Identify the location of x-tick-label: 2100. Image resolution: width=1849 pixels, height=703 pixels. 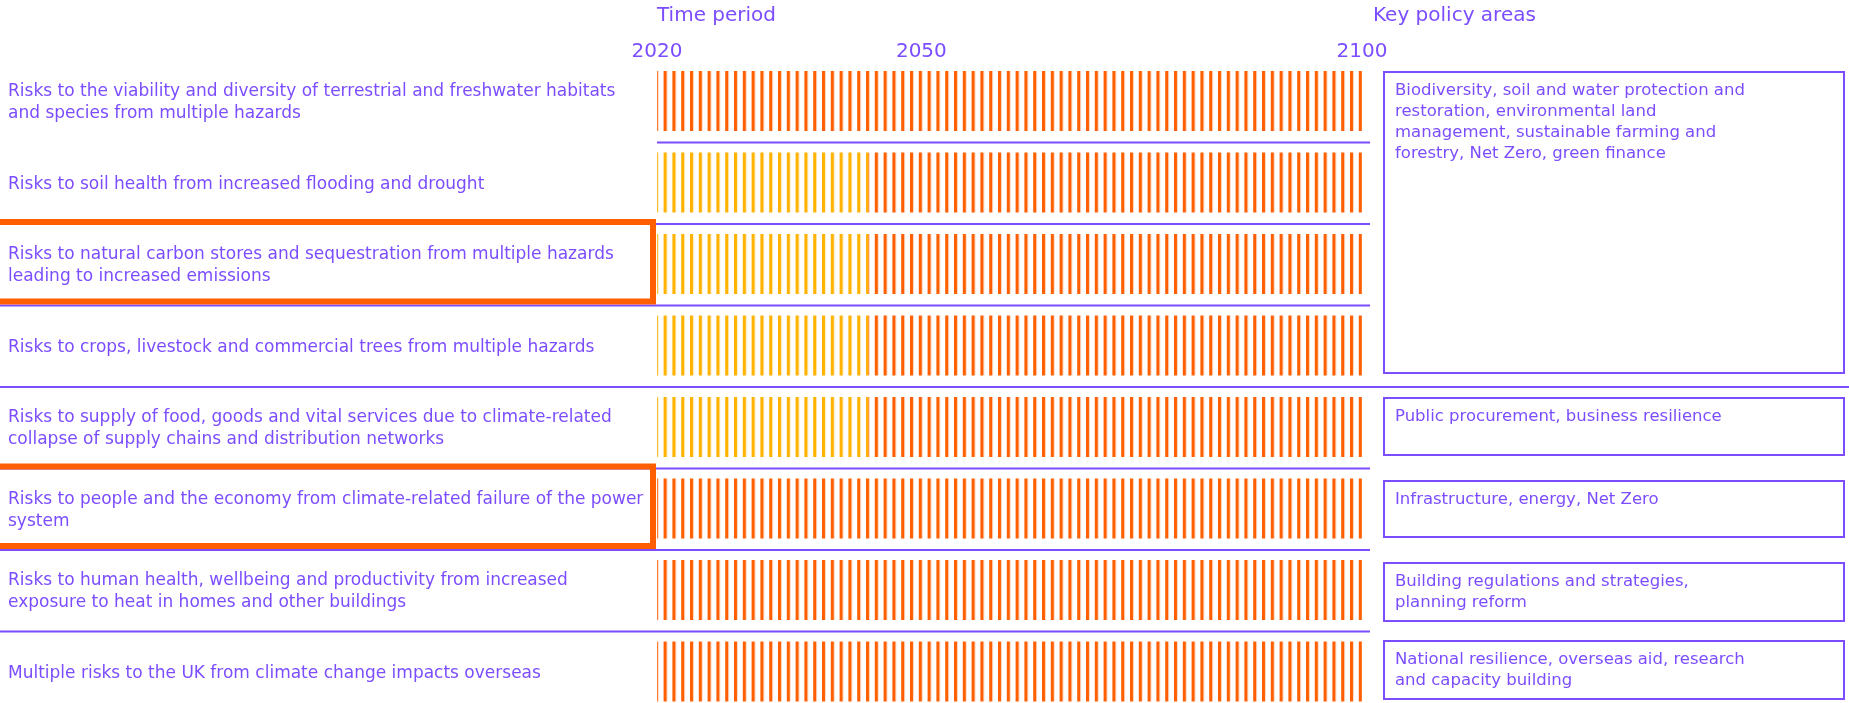
(1362, 50).